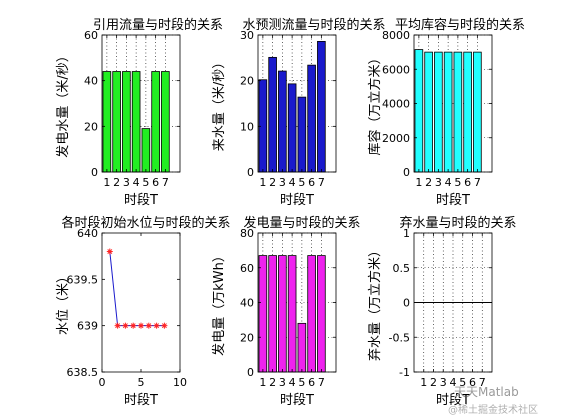 This screenshot has width=561, height=420. I want to click on y-tick-label: 10, so click(247, 126).